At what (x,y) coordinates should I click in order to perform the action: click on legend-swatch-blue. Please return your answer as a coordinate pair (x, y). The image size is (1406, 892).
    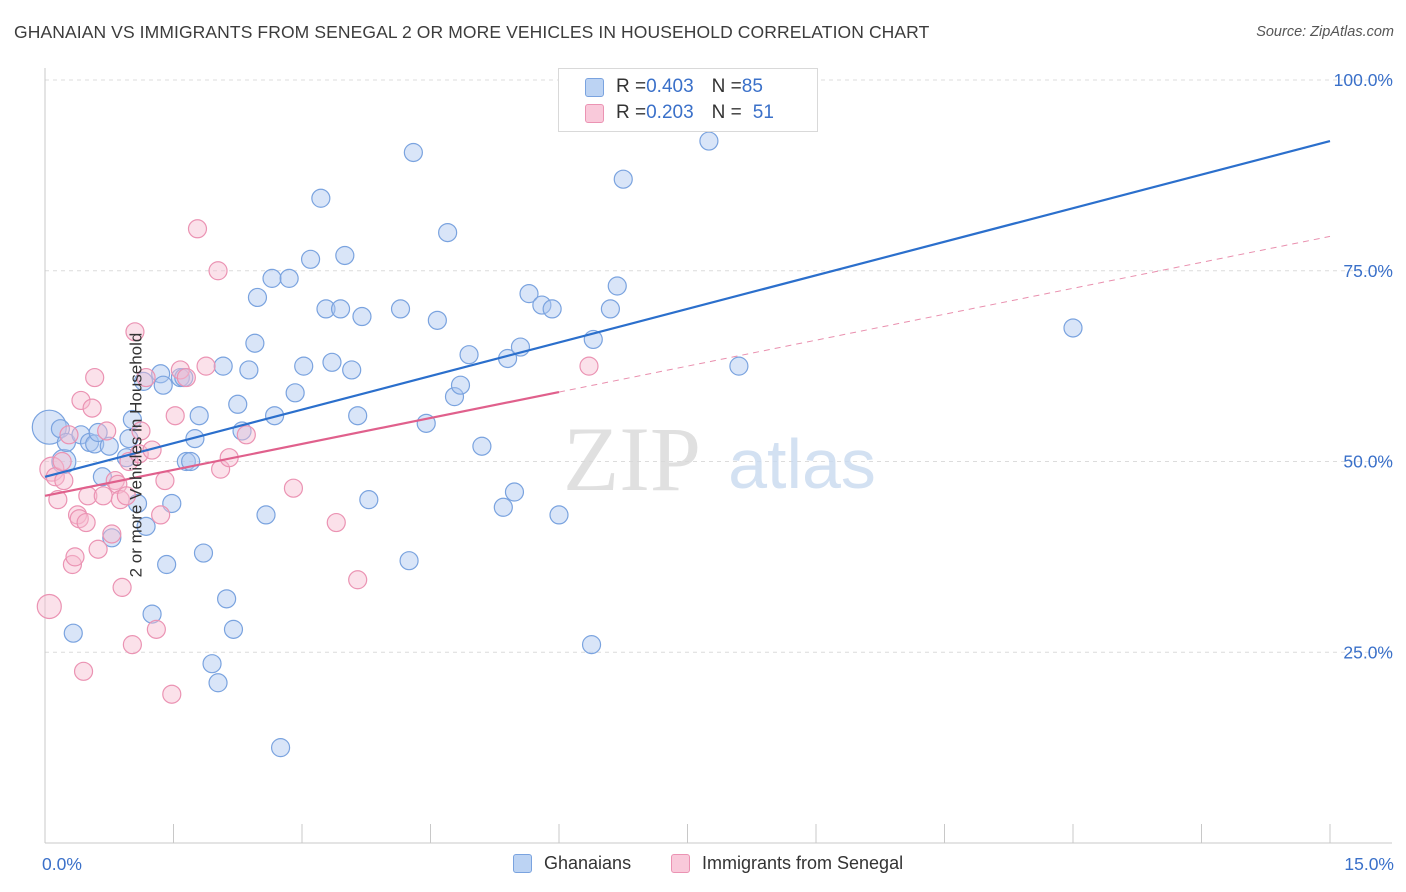
    Looking at the image, I should click on (594, 87).